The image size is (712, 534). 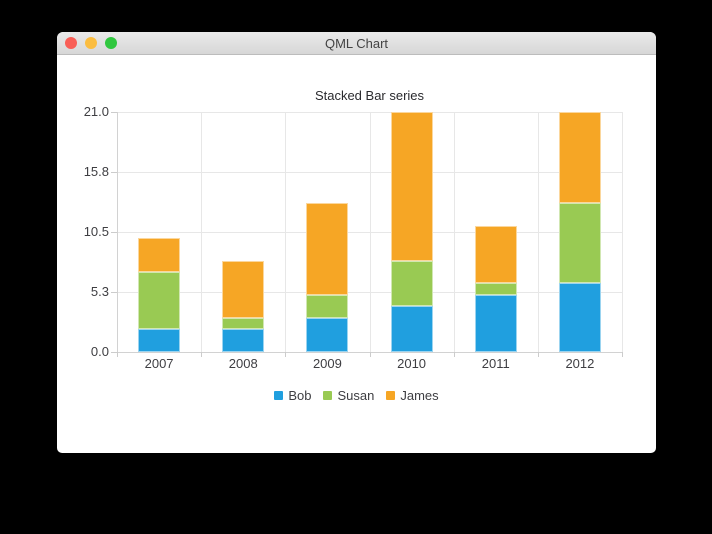 What do you see at coordinates (580, 363) in the screenshot?
I see `x-category-label: 2012` at bounding box center [580, 363].